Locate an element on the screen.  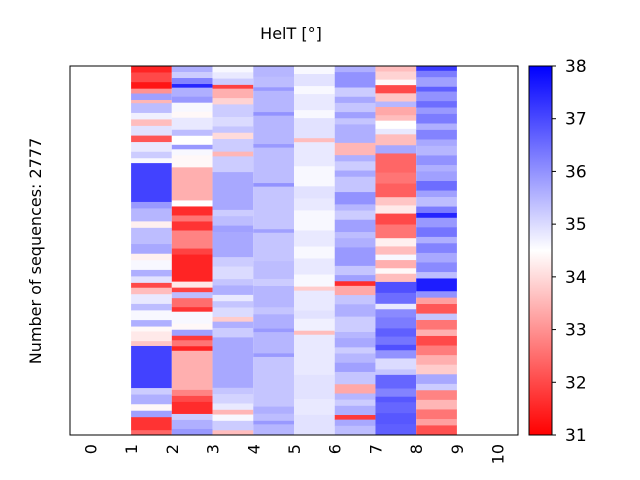
colorbar-tick-label-33: 33 is located at coordinates (576, 331).